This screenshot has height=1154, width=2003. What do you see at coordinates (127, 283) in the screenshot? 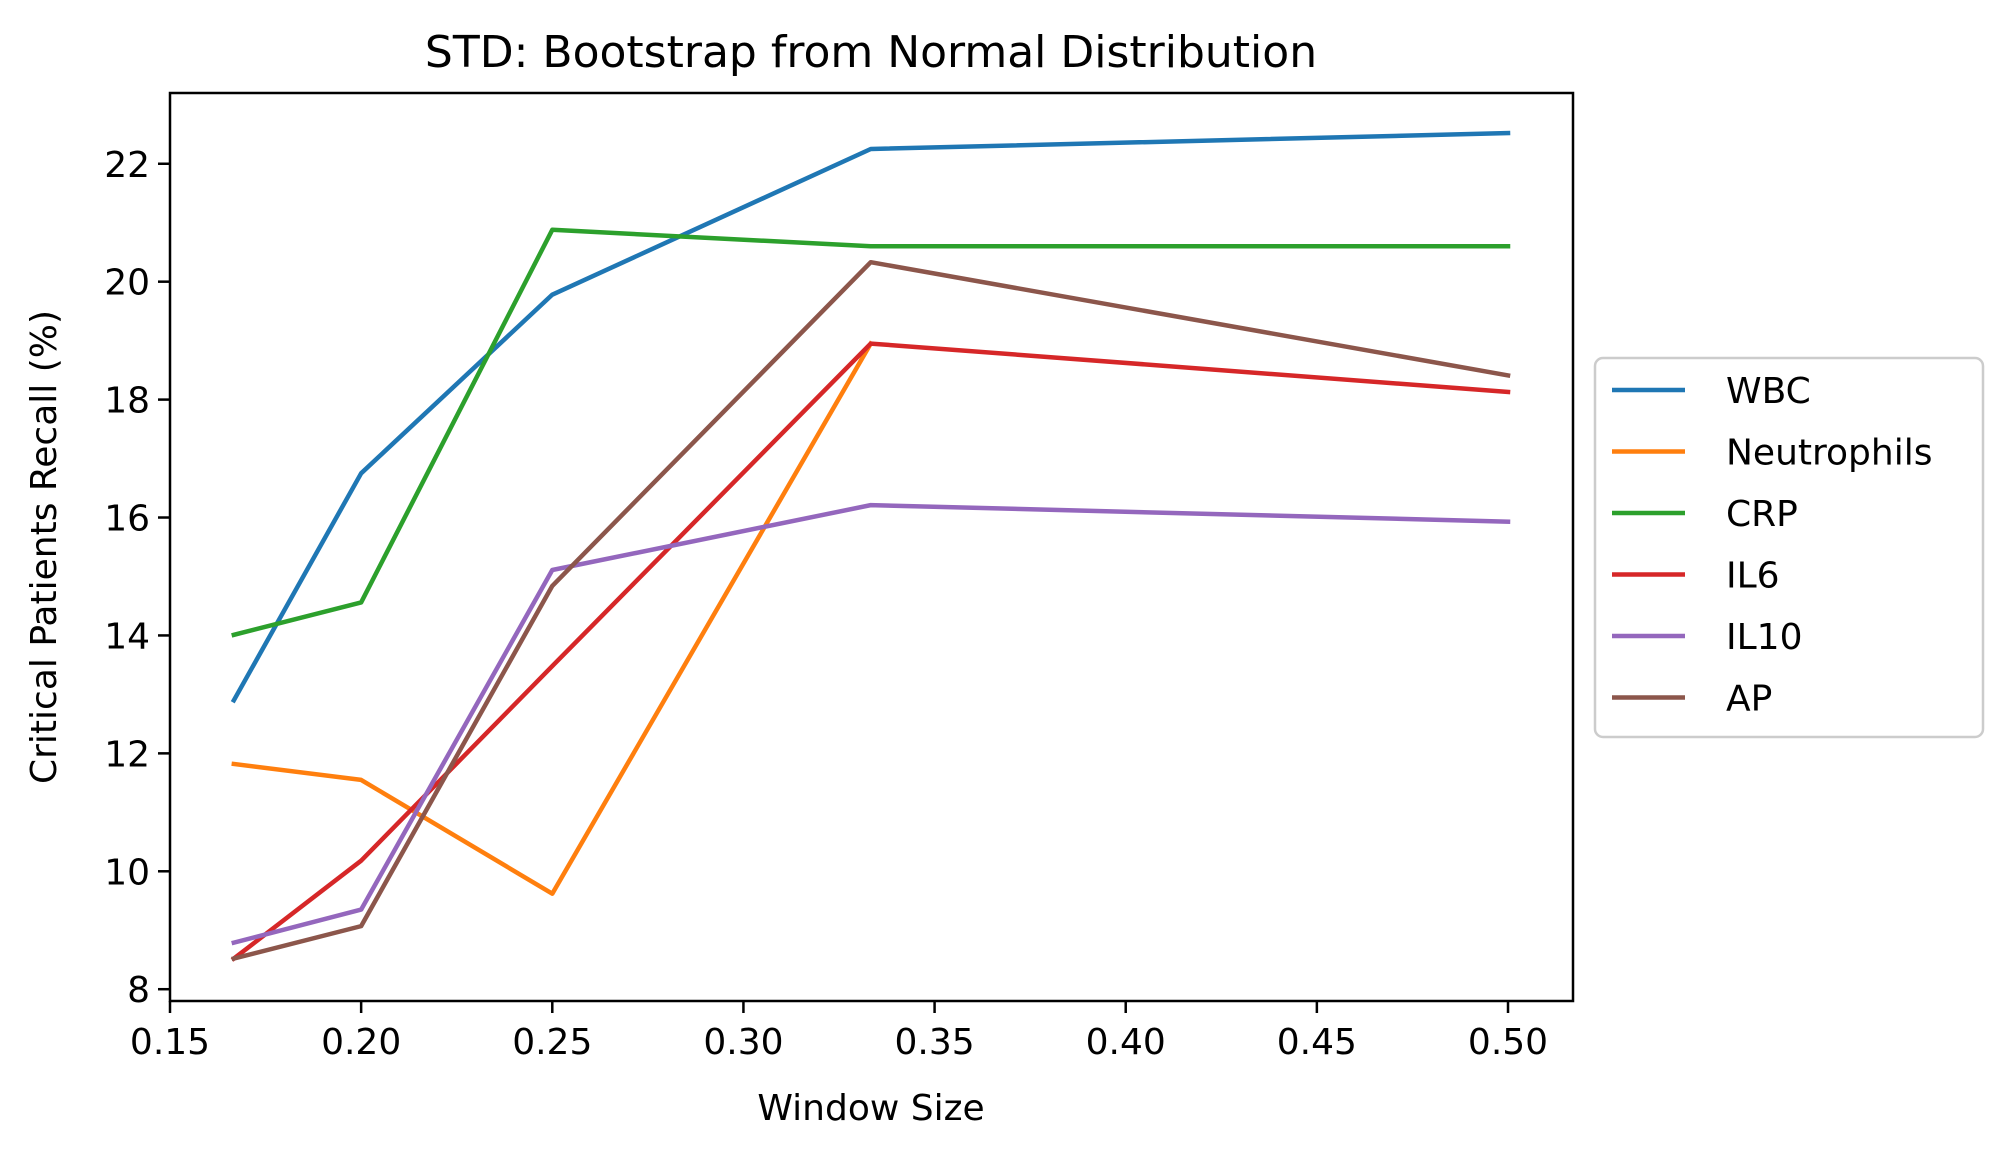
I see `y-tick-label: 20` at bounding box center [127, 283].